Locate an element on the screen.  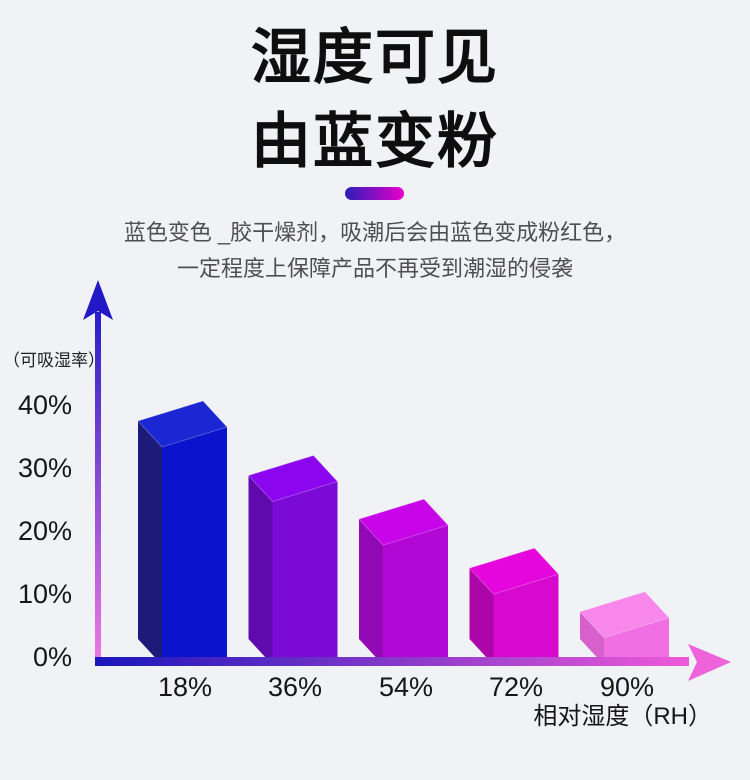
y-tick-label: 0% is located at coordinates (52, 657).